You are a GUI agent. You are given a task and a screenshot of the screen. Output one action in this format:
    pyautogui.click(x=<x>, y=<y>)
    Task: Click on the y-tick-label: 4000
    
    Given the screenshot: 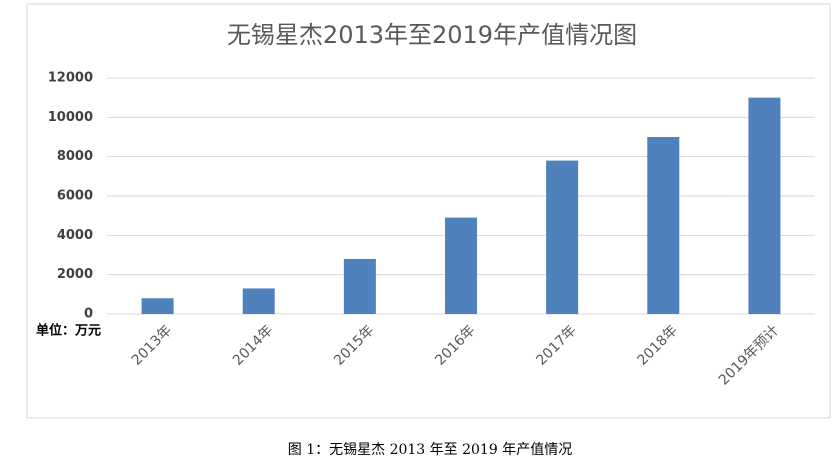 What is the action you would take?
    pyautogui.click(x=75, y=235)
    